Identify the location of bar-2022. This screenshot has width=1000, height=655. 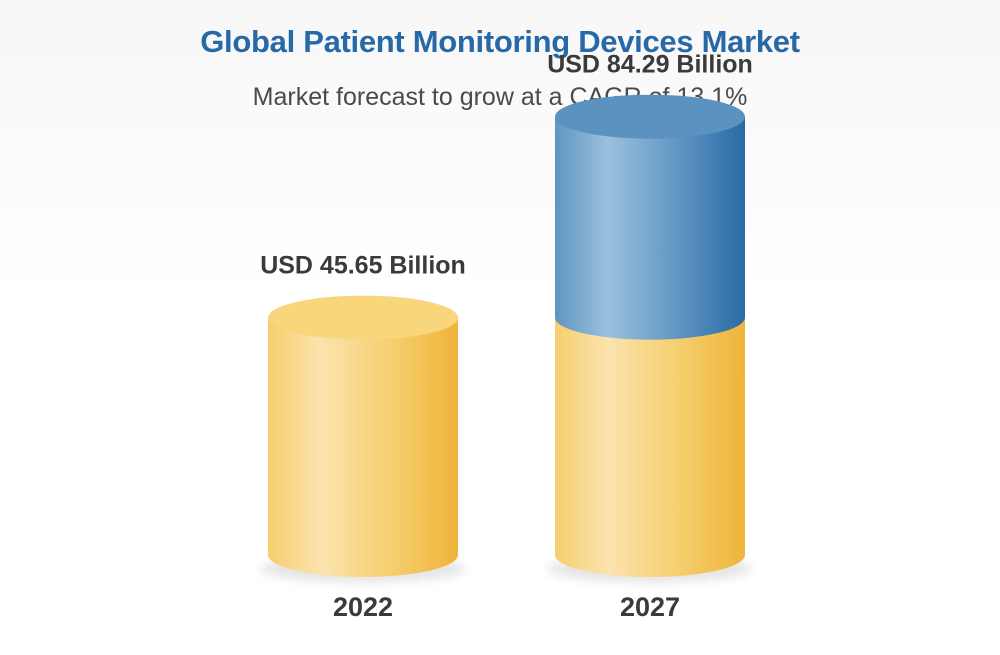
(363, 439).